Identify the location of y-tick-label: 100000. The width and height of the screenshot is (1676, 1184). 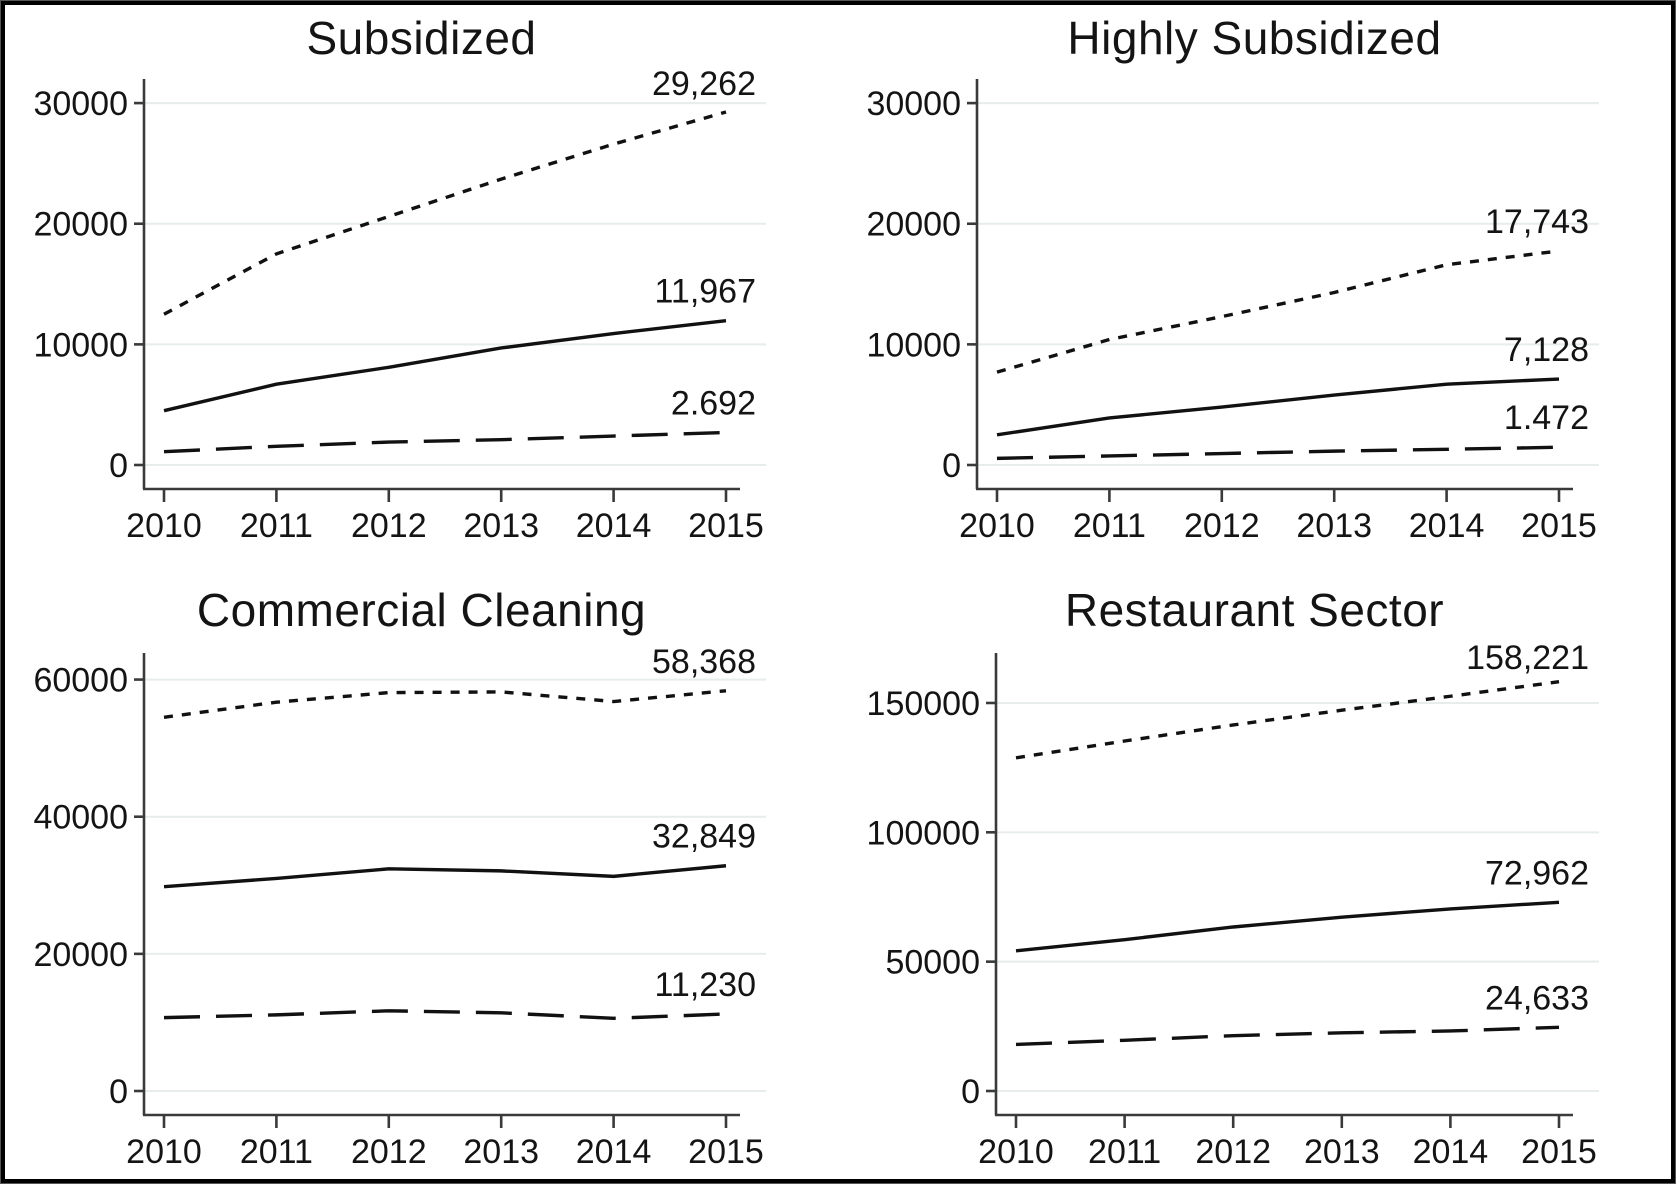
(923, 833).